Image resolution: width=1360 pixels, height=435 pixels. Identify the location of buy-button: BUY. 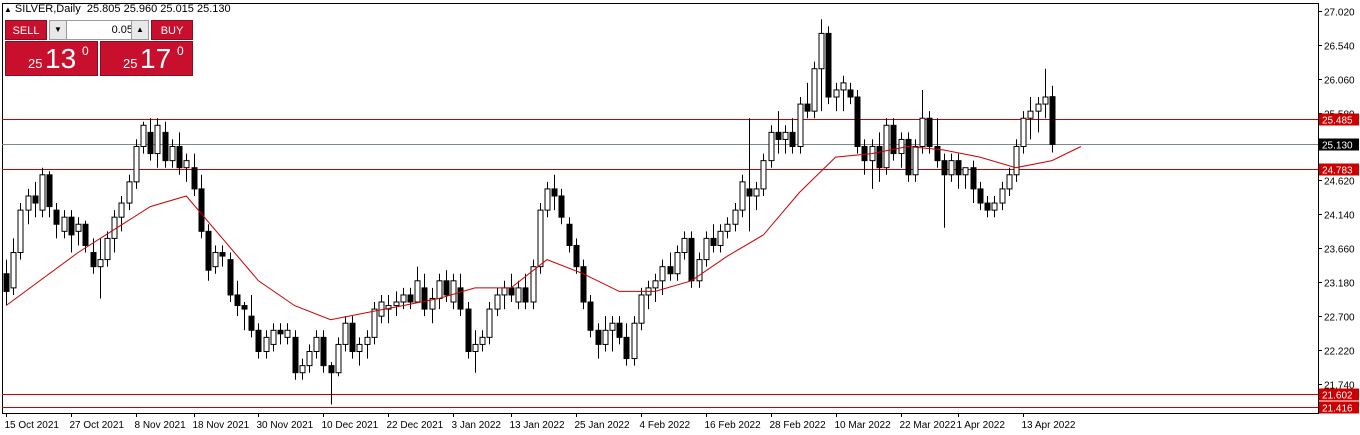
(172, 30).